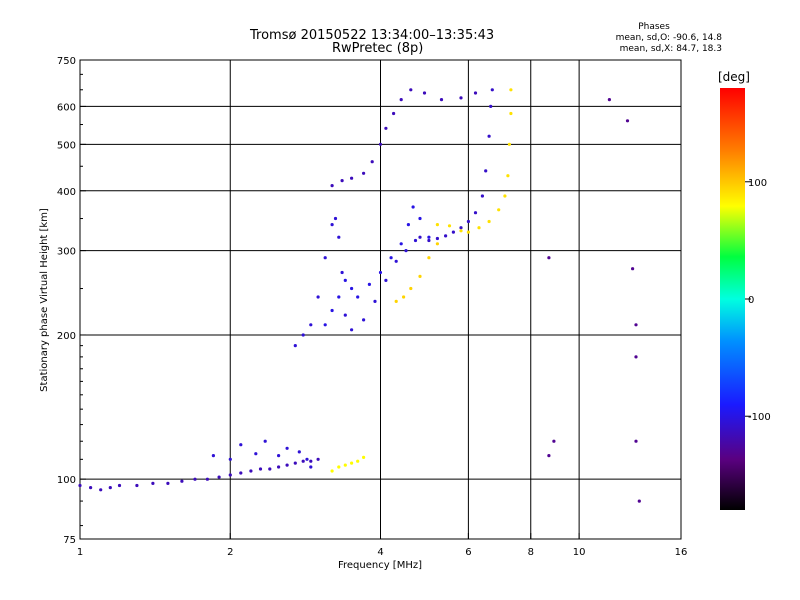  What do you see at coordinates (751, 300) in the screenshot?
I see `colorbar-tick-label: 0` at bounding box center [751, 300].